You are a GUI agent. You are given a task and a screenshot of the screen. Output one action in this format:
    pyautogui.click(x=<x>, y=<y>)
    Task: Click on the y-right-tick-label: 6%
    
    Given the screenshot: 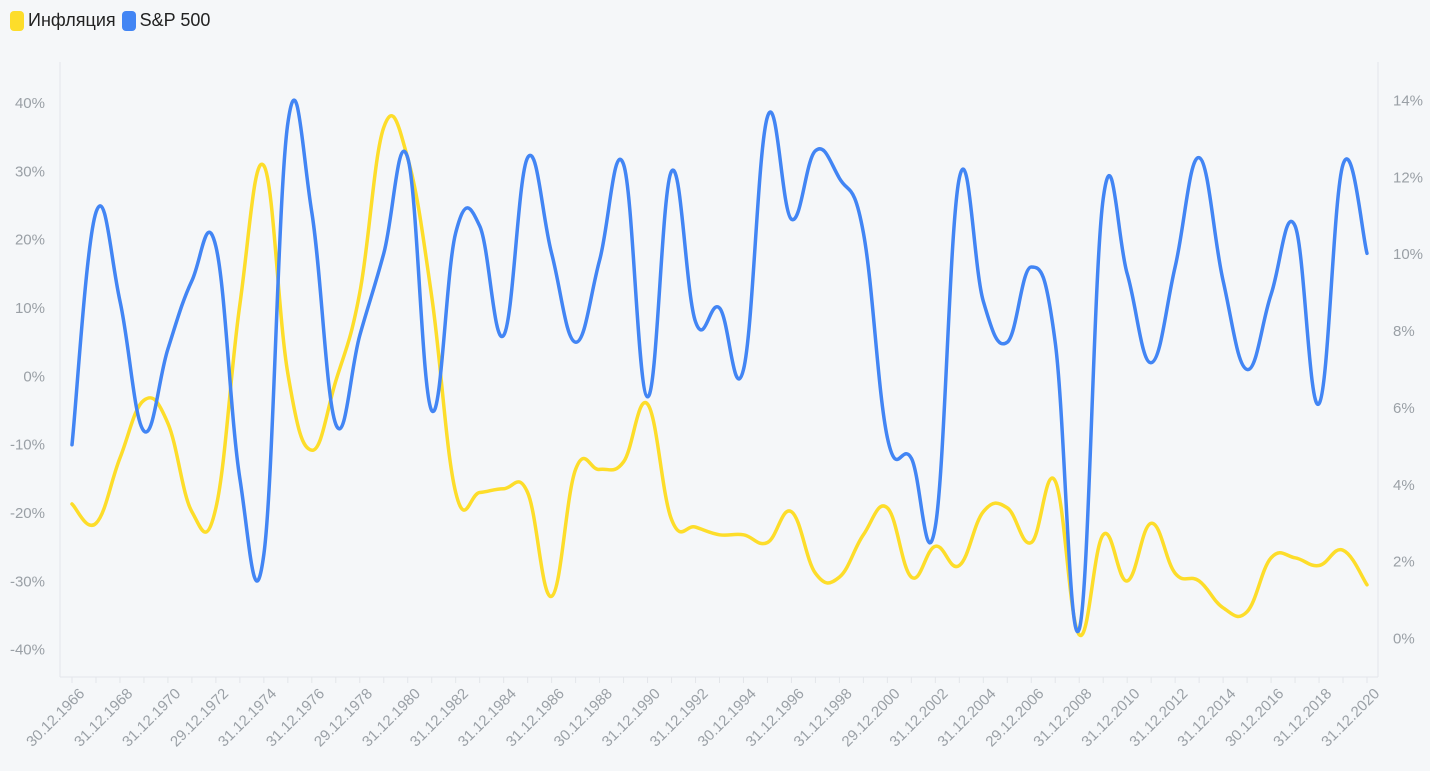 What is the action you would take?
    pyautogui.click(x=1404, y=408)
    